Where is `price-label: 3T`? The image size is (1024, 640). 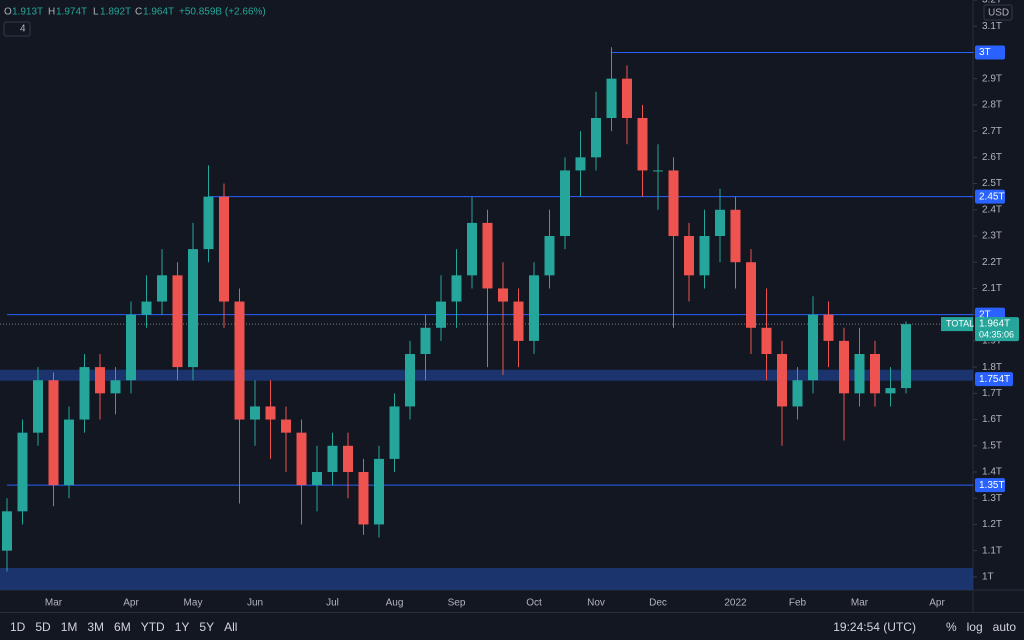
price-label: 3T is located at coordinates (985, 52).